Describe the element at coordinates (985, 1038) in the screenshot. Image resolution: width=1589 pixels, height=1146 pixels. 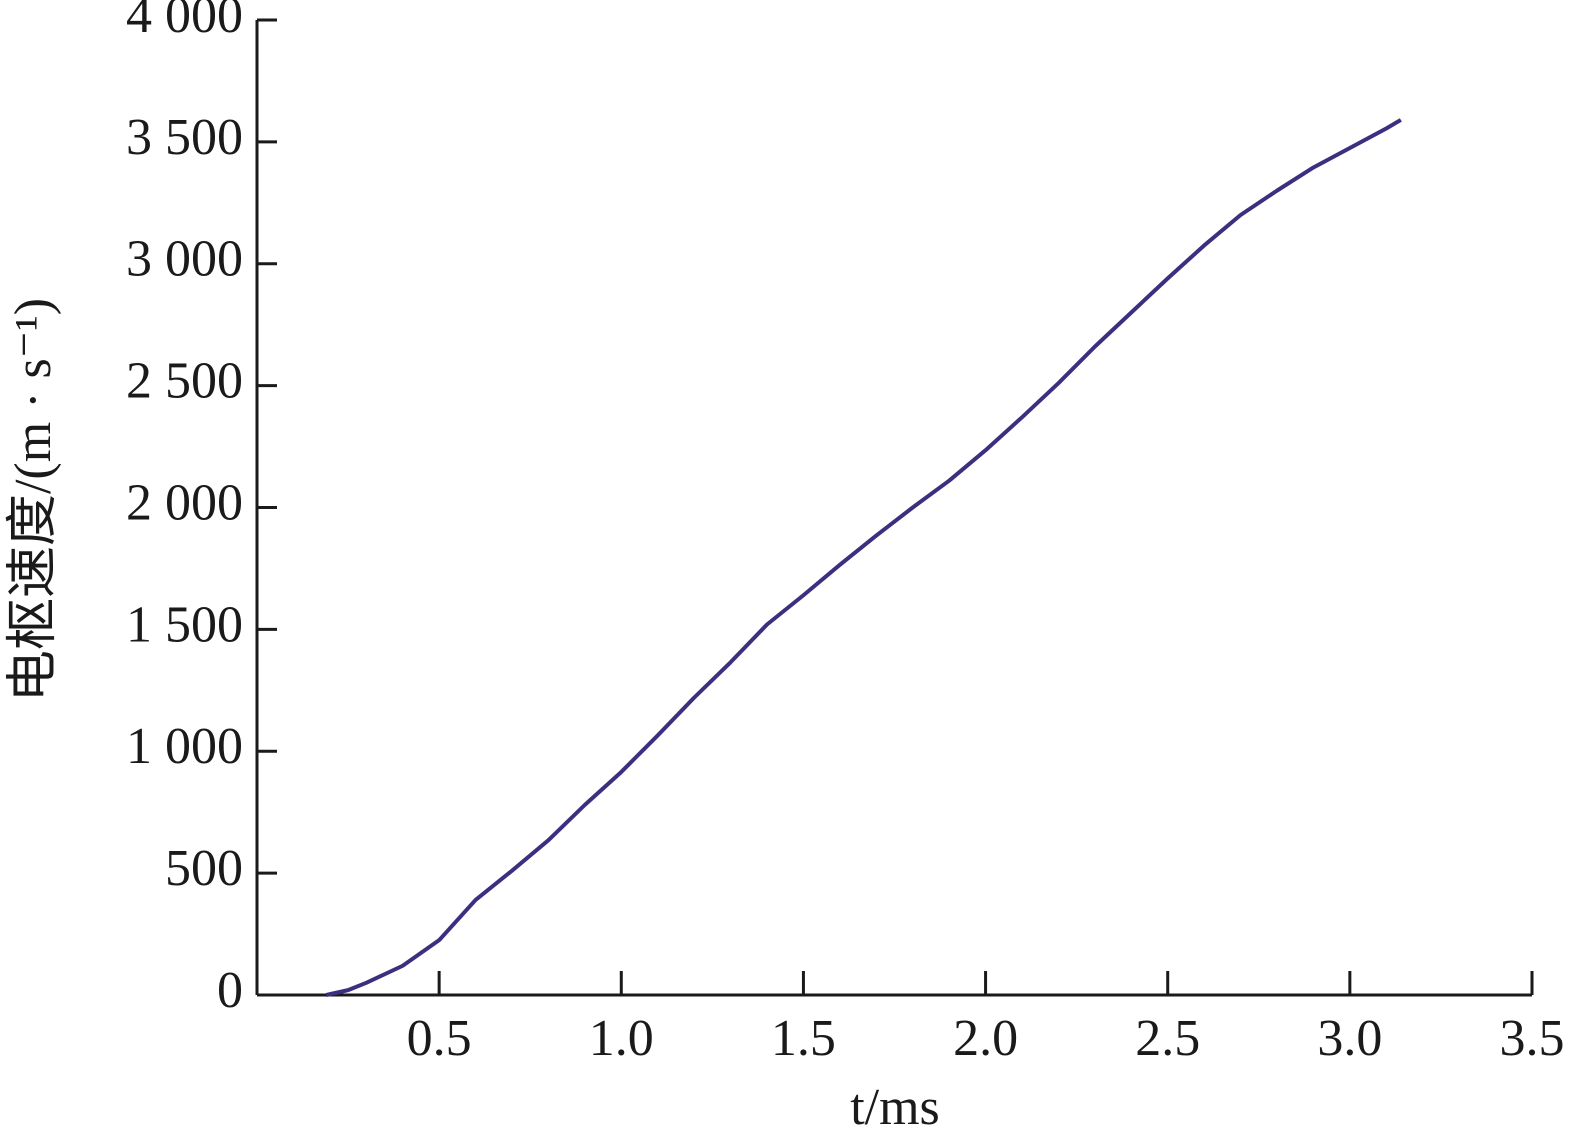
I see `x-tick-label: 2.0` at that location.